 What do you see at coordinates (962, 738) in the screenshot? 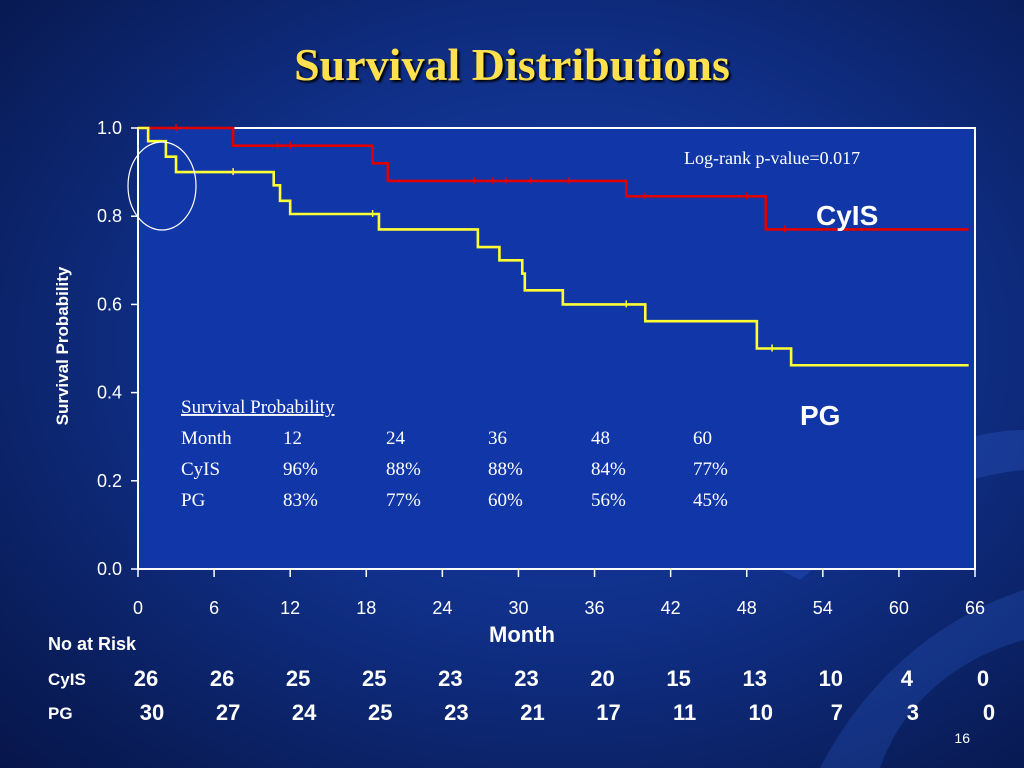
I see `slide-number: 16` at bounding box center [962, 738].